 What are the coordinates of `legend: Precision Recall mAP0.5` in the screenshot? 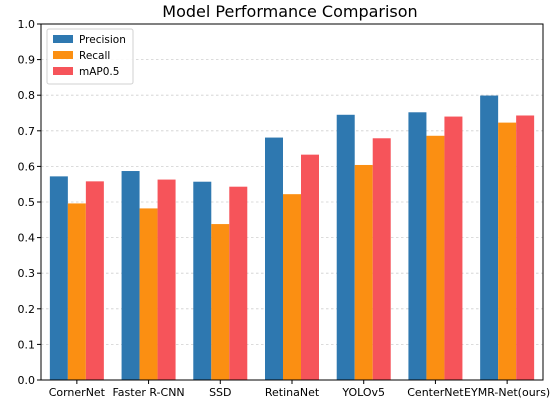 It's located at (90, 56).